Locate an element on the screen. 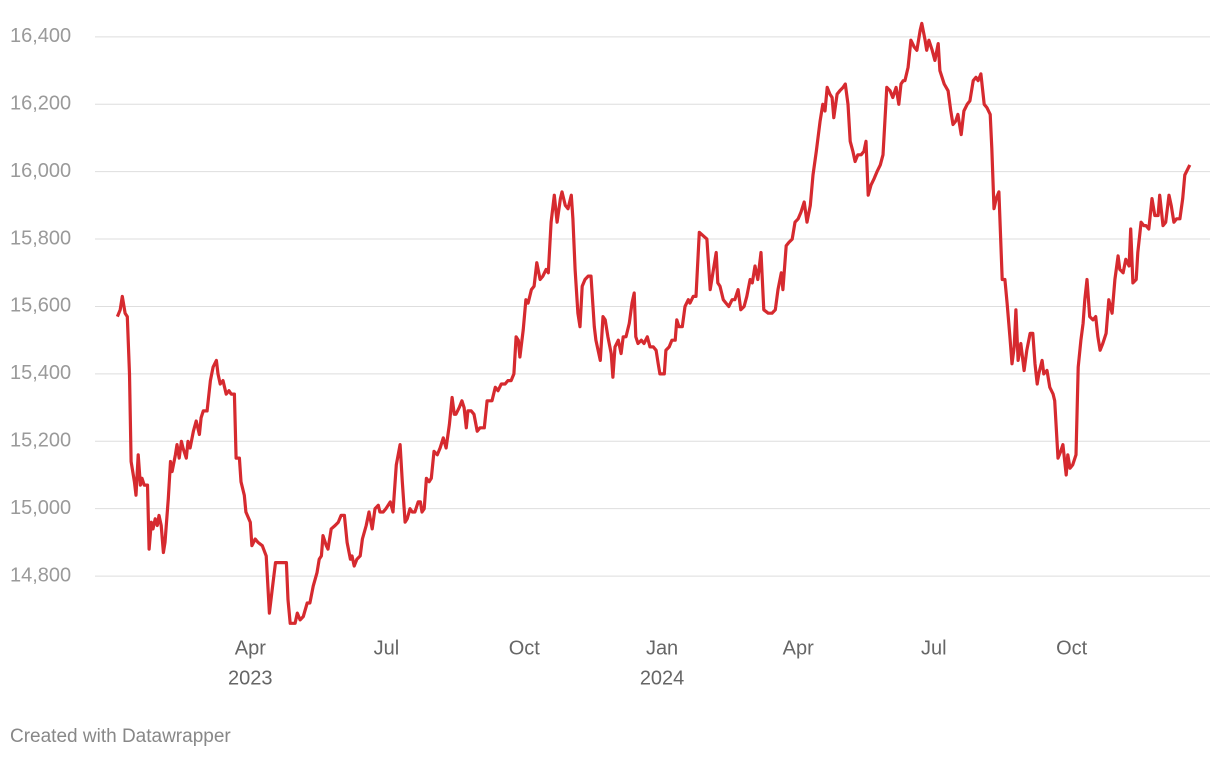  y-tick-label: 15,800 is located at coordinates (40, 238).